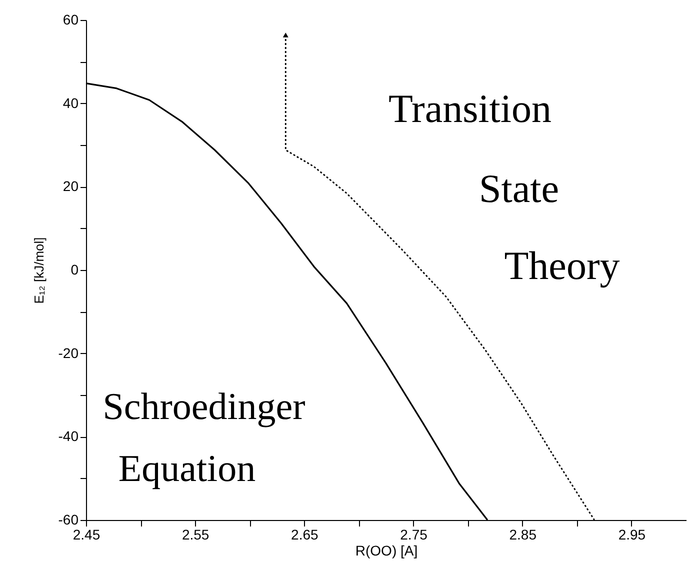  I want to click on y-tick-label: 20, so click(70, 186).